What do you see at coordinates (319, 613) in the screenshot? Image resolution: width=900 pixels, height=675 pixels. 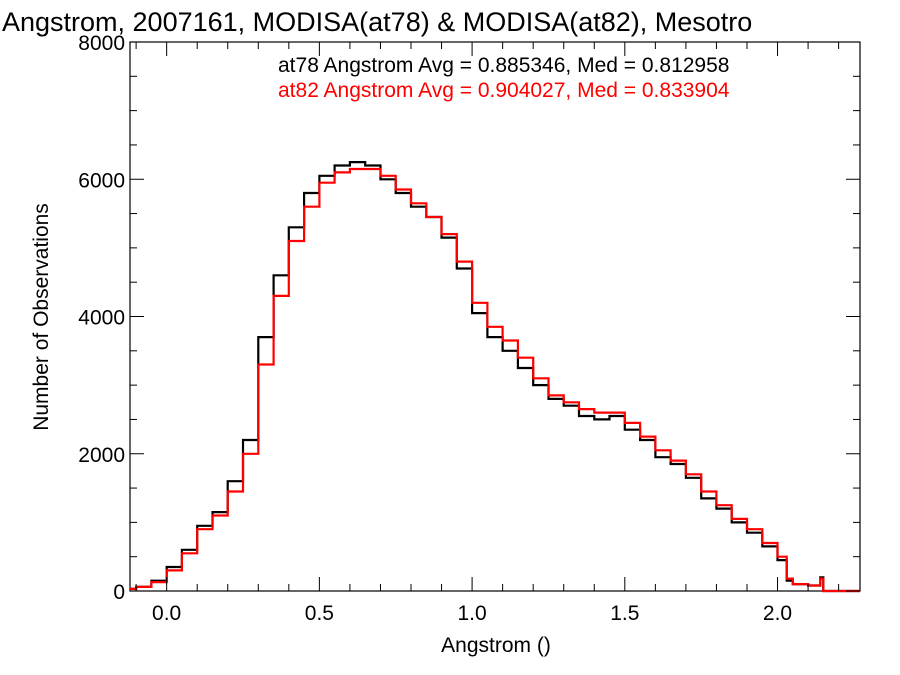 I see `x-tick-label: 0.5` at bounding box center [319, 613].